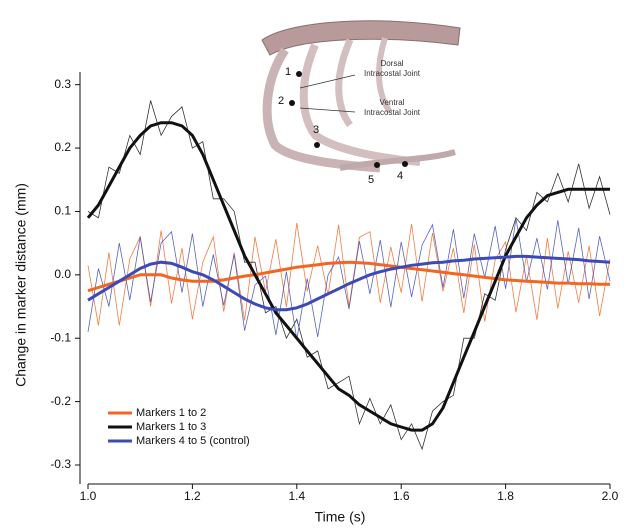  What do you see at coordinates (192, 496) in the screenshot?
I see `x-tick-label: 1.2` at bounding box center [192, 496].